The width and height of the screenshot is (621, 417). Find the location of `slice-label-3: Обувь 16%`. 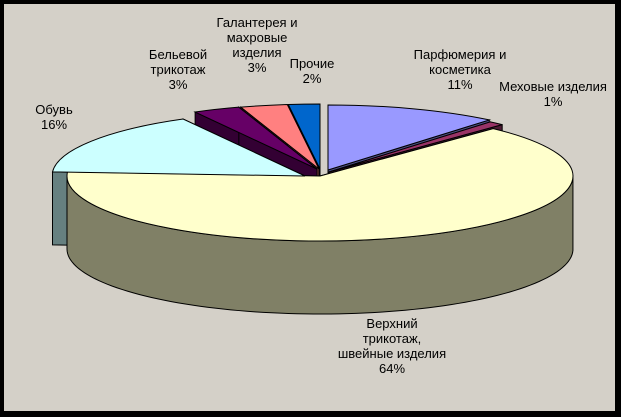

slice-label-3: Обувь 16% is located at coordinates (54, 117).